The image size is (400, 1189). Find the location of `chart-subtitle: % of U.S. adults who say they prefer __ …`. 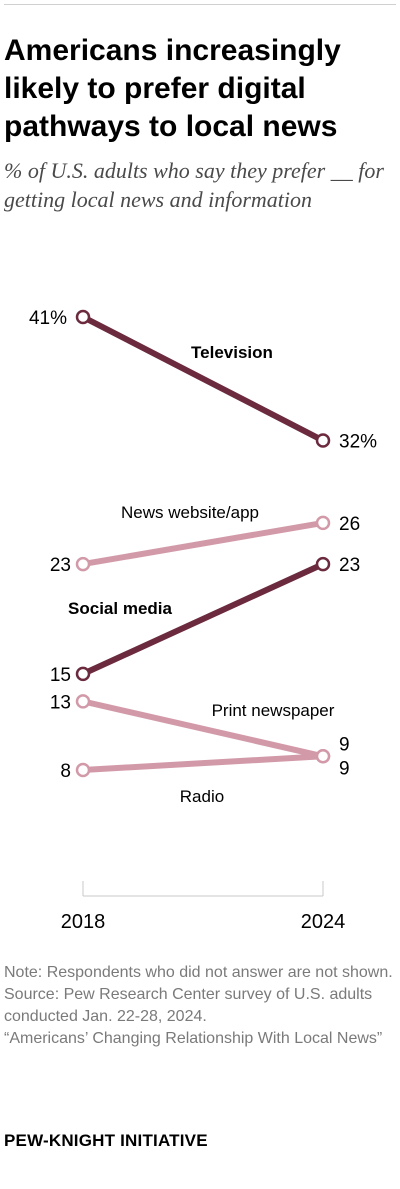

chart-subtitle: % of U.S. adults who say they prefer __ … is located at coordinates (194, 185).